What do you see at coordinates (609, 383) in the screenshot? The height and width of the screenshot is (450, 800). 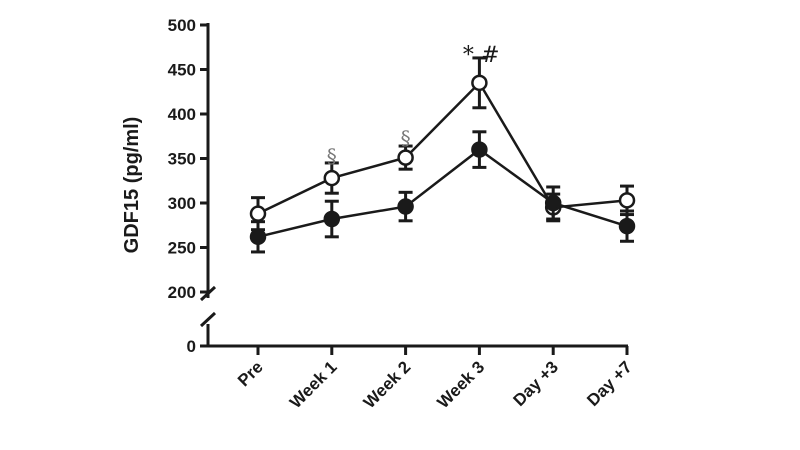 I see `x-tick-label: Day +7` at bounding box center [609, 383].